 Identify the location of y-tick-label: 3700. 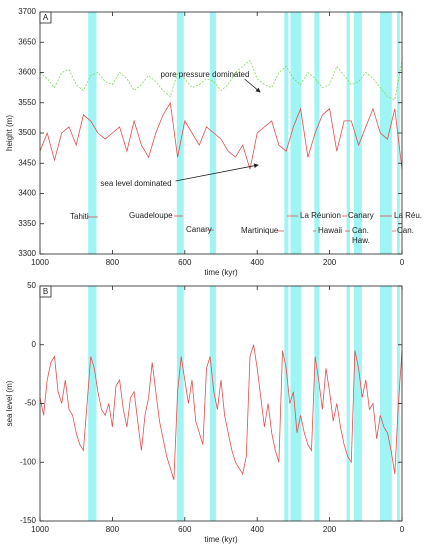
(27, 11).